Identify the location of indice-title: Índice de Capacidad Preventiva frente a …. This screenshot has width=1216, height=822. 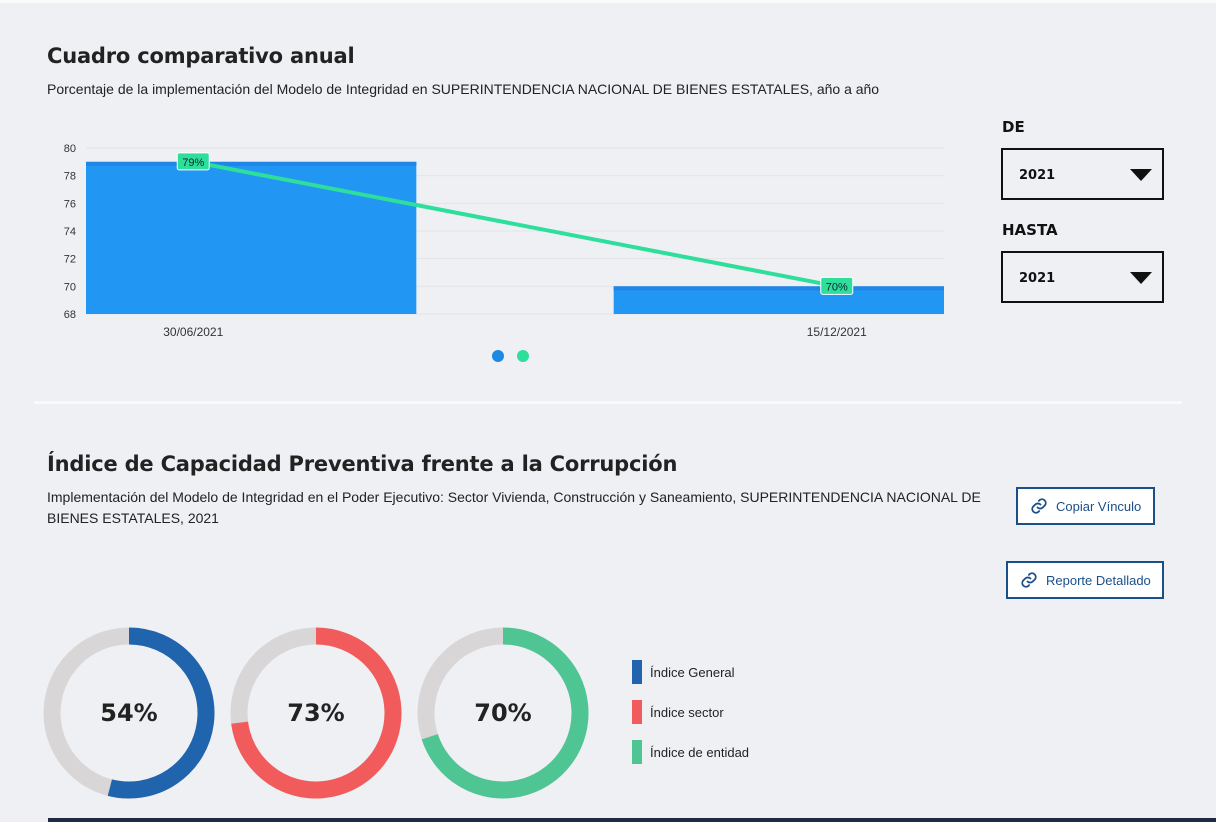
(362, 464).